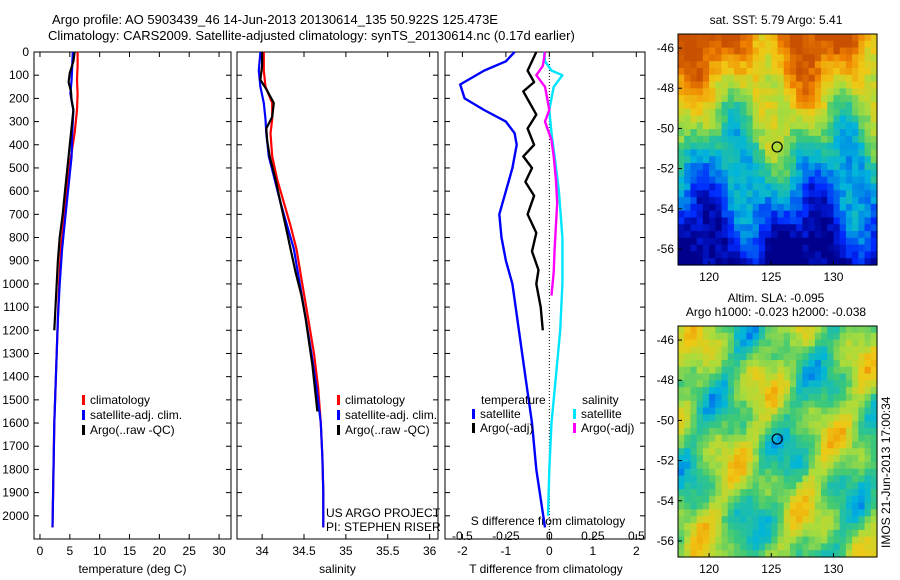 This screenshot has width=900, height=580. Describe the element at coordinates (262, 551) in the screenshot. I see `x-tick-label: 34` at that location.